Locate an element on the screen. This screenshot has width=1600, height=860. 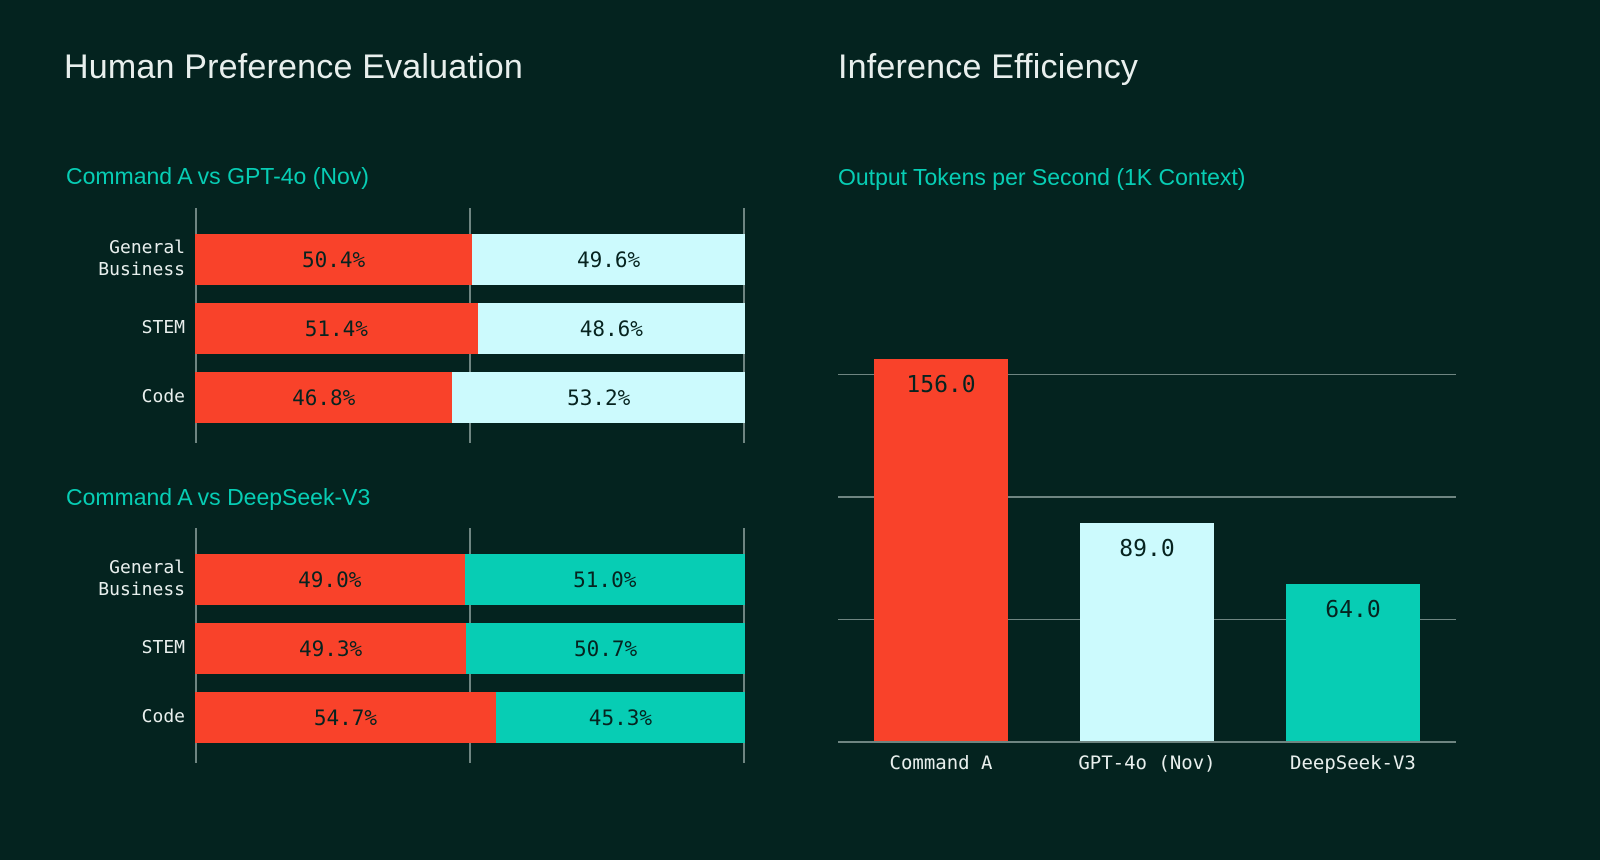
bar-row-code: 46.8% 53.2% is located at coordinates (470, 397).